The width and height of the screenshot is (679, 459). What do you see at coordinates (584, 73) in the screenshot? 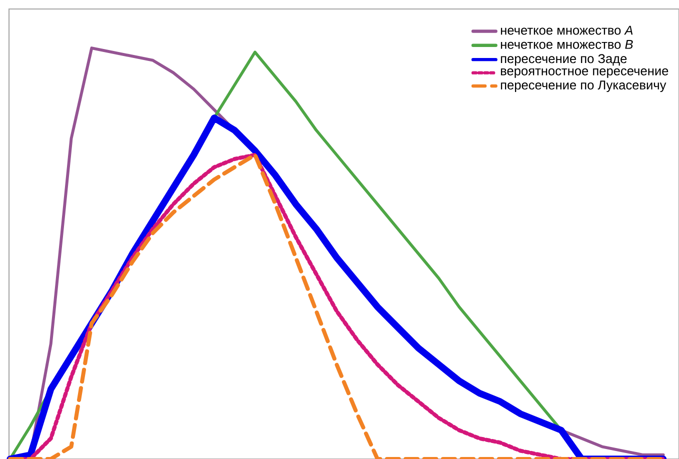
I see `legend-label: вероятностное пересечение` at bounding box center [584, 73].